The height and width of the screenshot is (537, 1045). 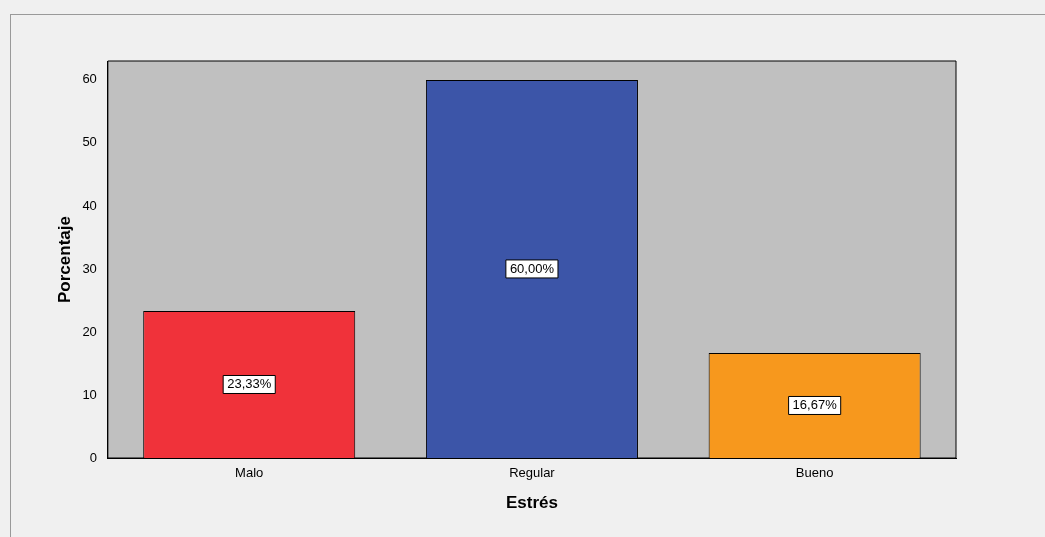 What do you see at coordinates (249, 384) in the screenshot?
I see `data-label: 23,33%` at bounding box center [249, 384].